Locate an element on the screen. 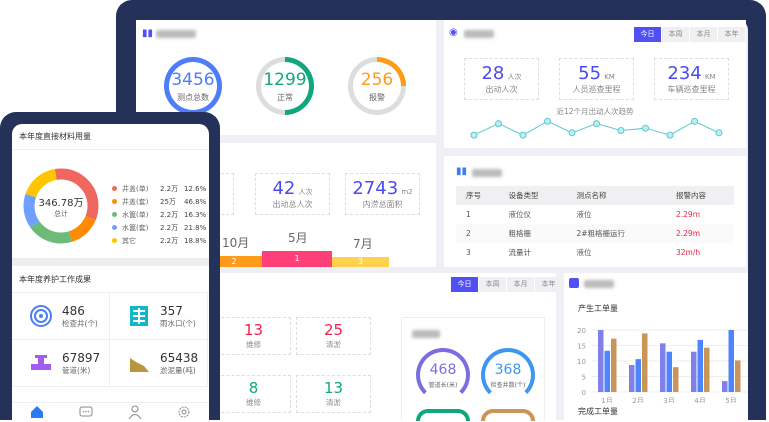 This screenshot has width=769, height=422. item-value: 67897 is located at coordinates (81, 357).